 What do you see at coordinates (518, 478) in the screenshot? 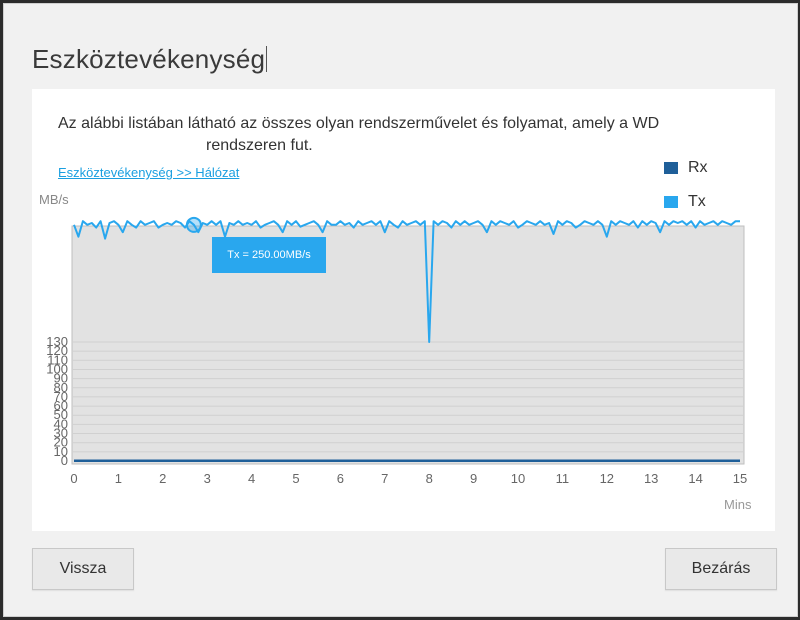
I see `x-tick-label: 10` at bounding box center [518, 478].